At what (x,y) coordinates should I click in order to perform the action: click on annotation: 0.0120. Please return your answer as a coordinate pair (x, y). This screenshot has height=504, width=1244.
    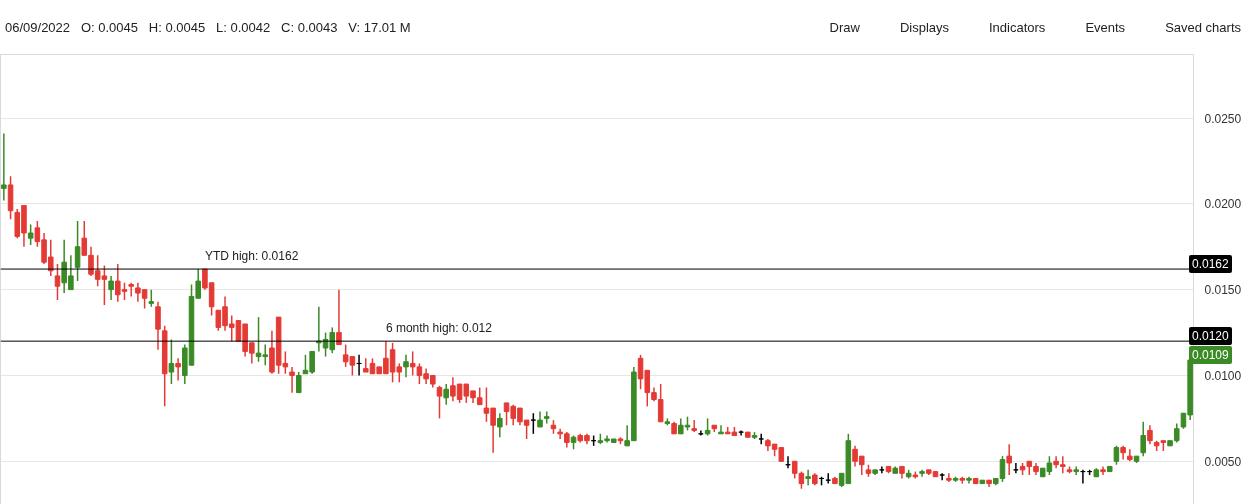
    Looking at the image, I should click on (1210, 335).